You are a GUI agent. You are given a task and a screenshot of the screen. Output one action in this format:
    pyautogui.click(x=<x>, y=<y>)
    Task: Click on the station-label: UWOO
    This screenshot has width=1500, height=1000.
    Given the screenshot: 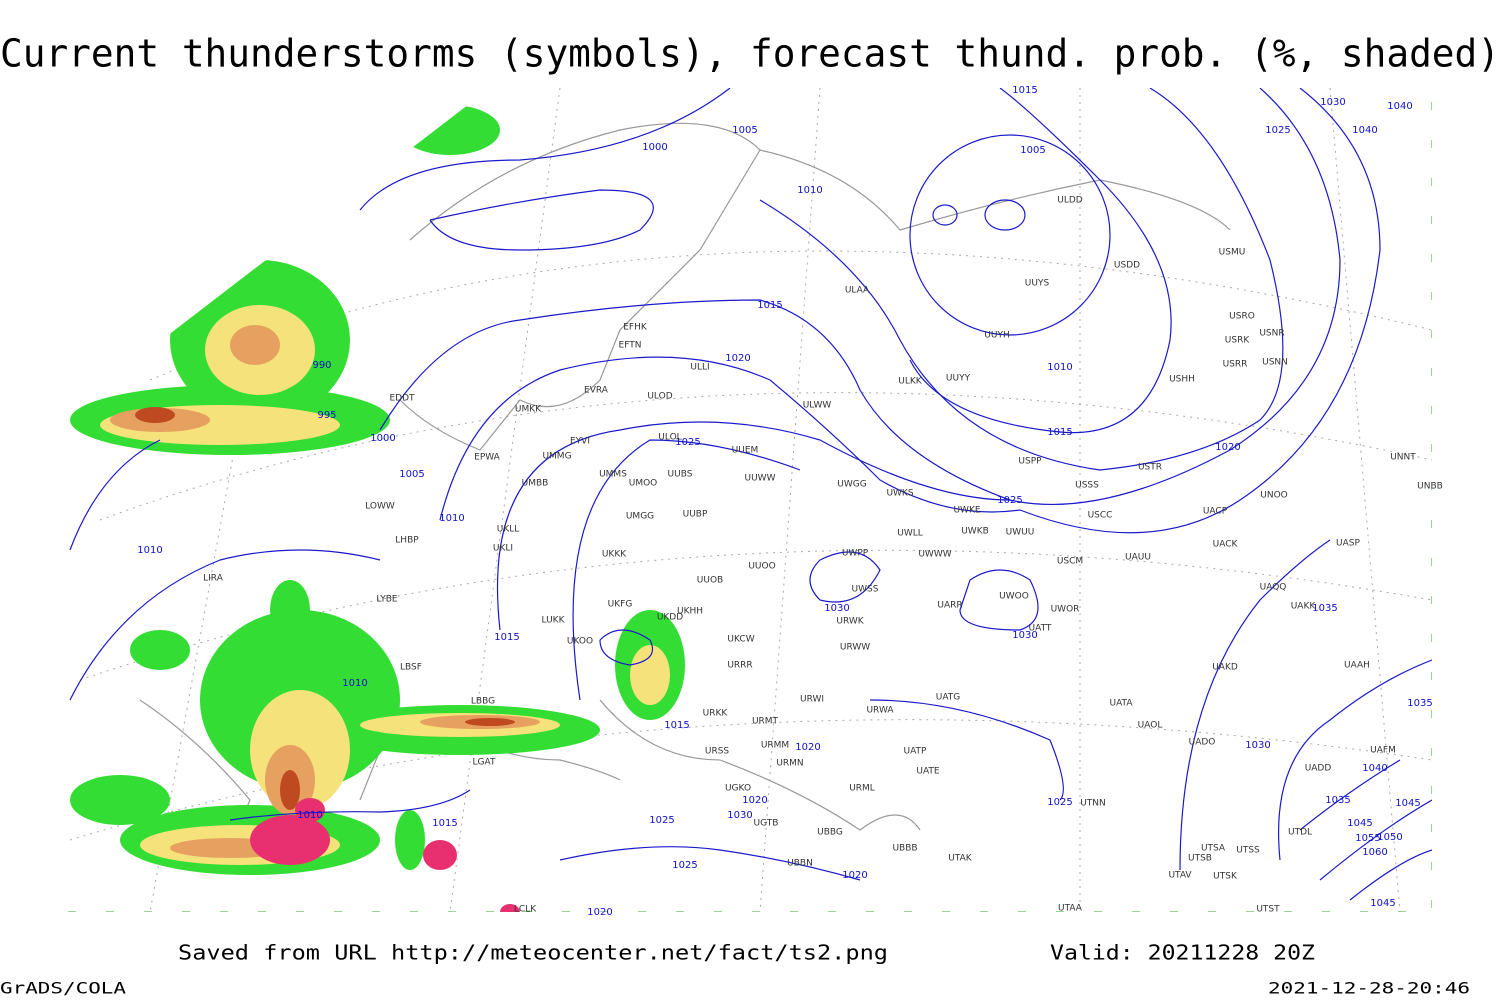 What is the action you would take?
    pyautogui.click(x=1014, y=597)
    